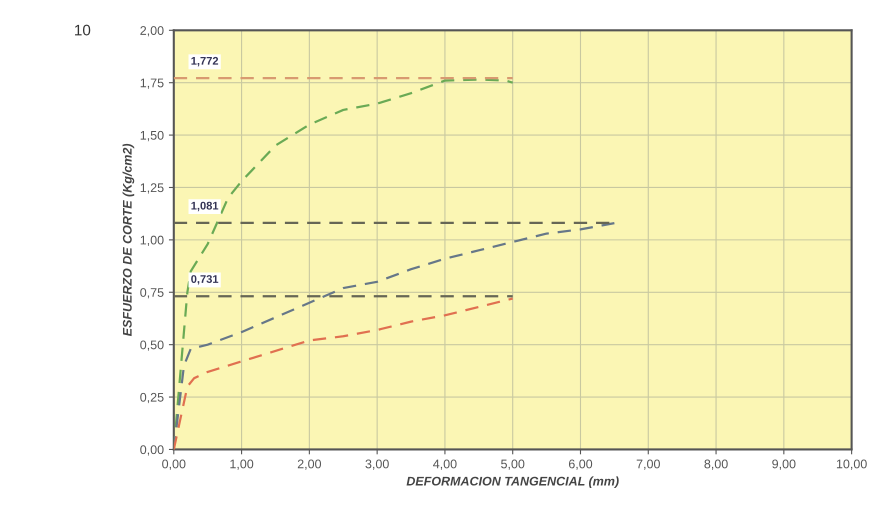 The height and width of the screenshot is (505, 869). Describe the element at coordinates (344, 373) in the screenshot. I see `line-series` at that location.